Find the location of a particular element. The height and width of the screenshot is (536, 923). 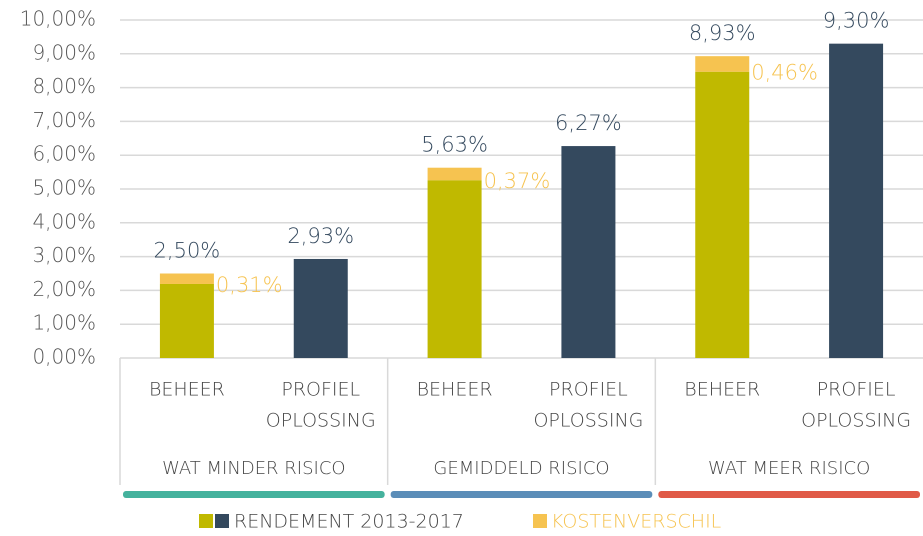

value-label: 9,30% is located at coordinates (856, 21).